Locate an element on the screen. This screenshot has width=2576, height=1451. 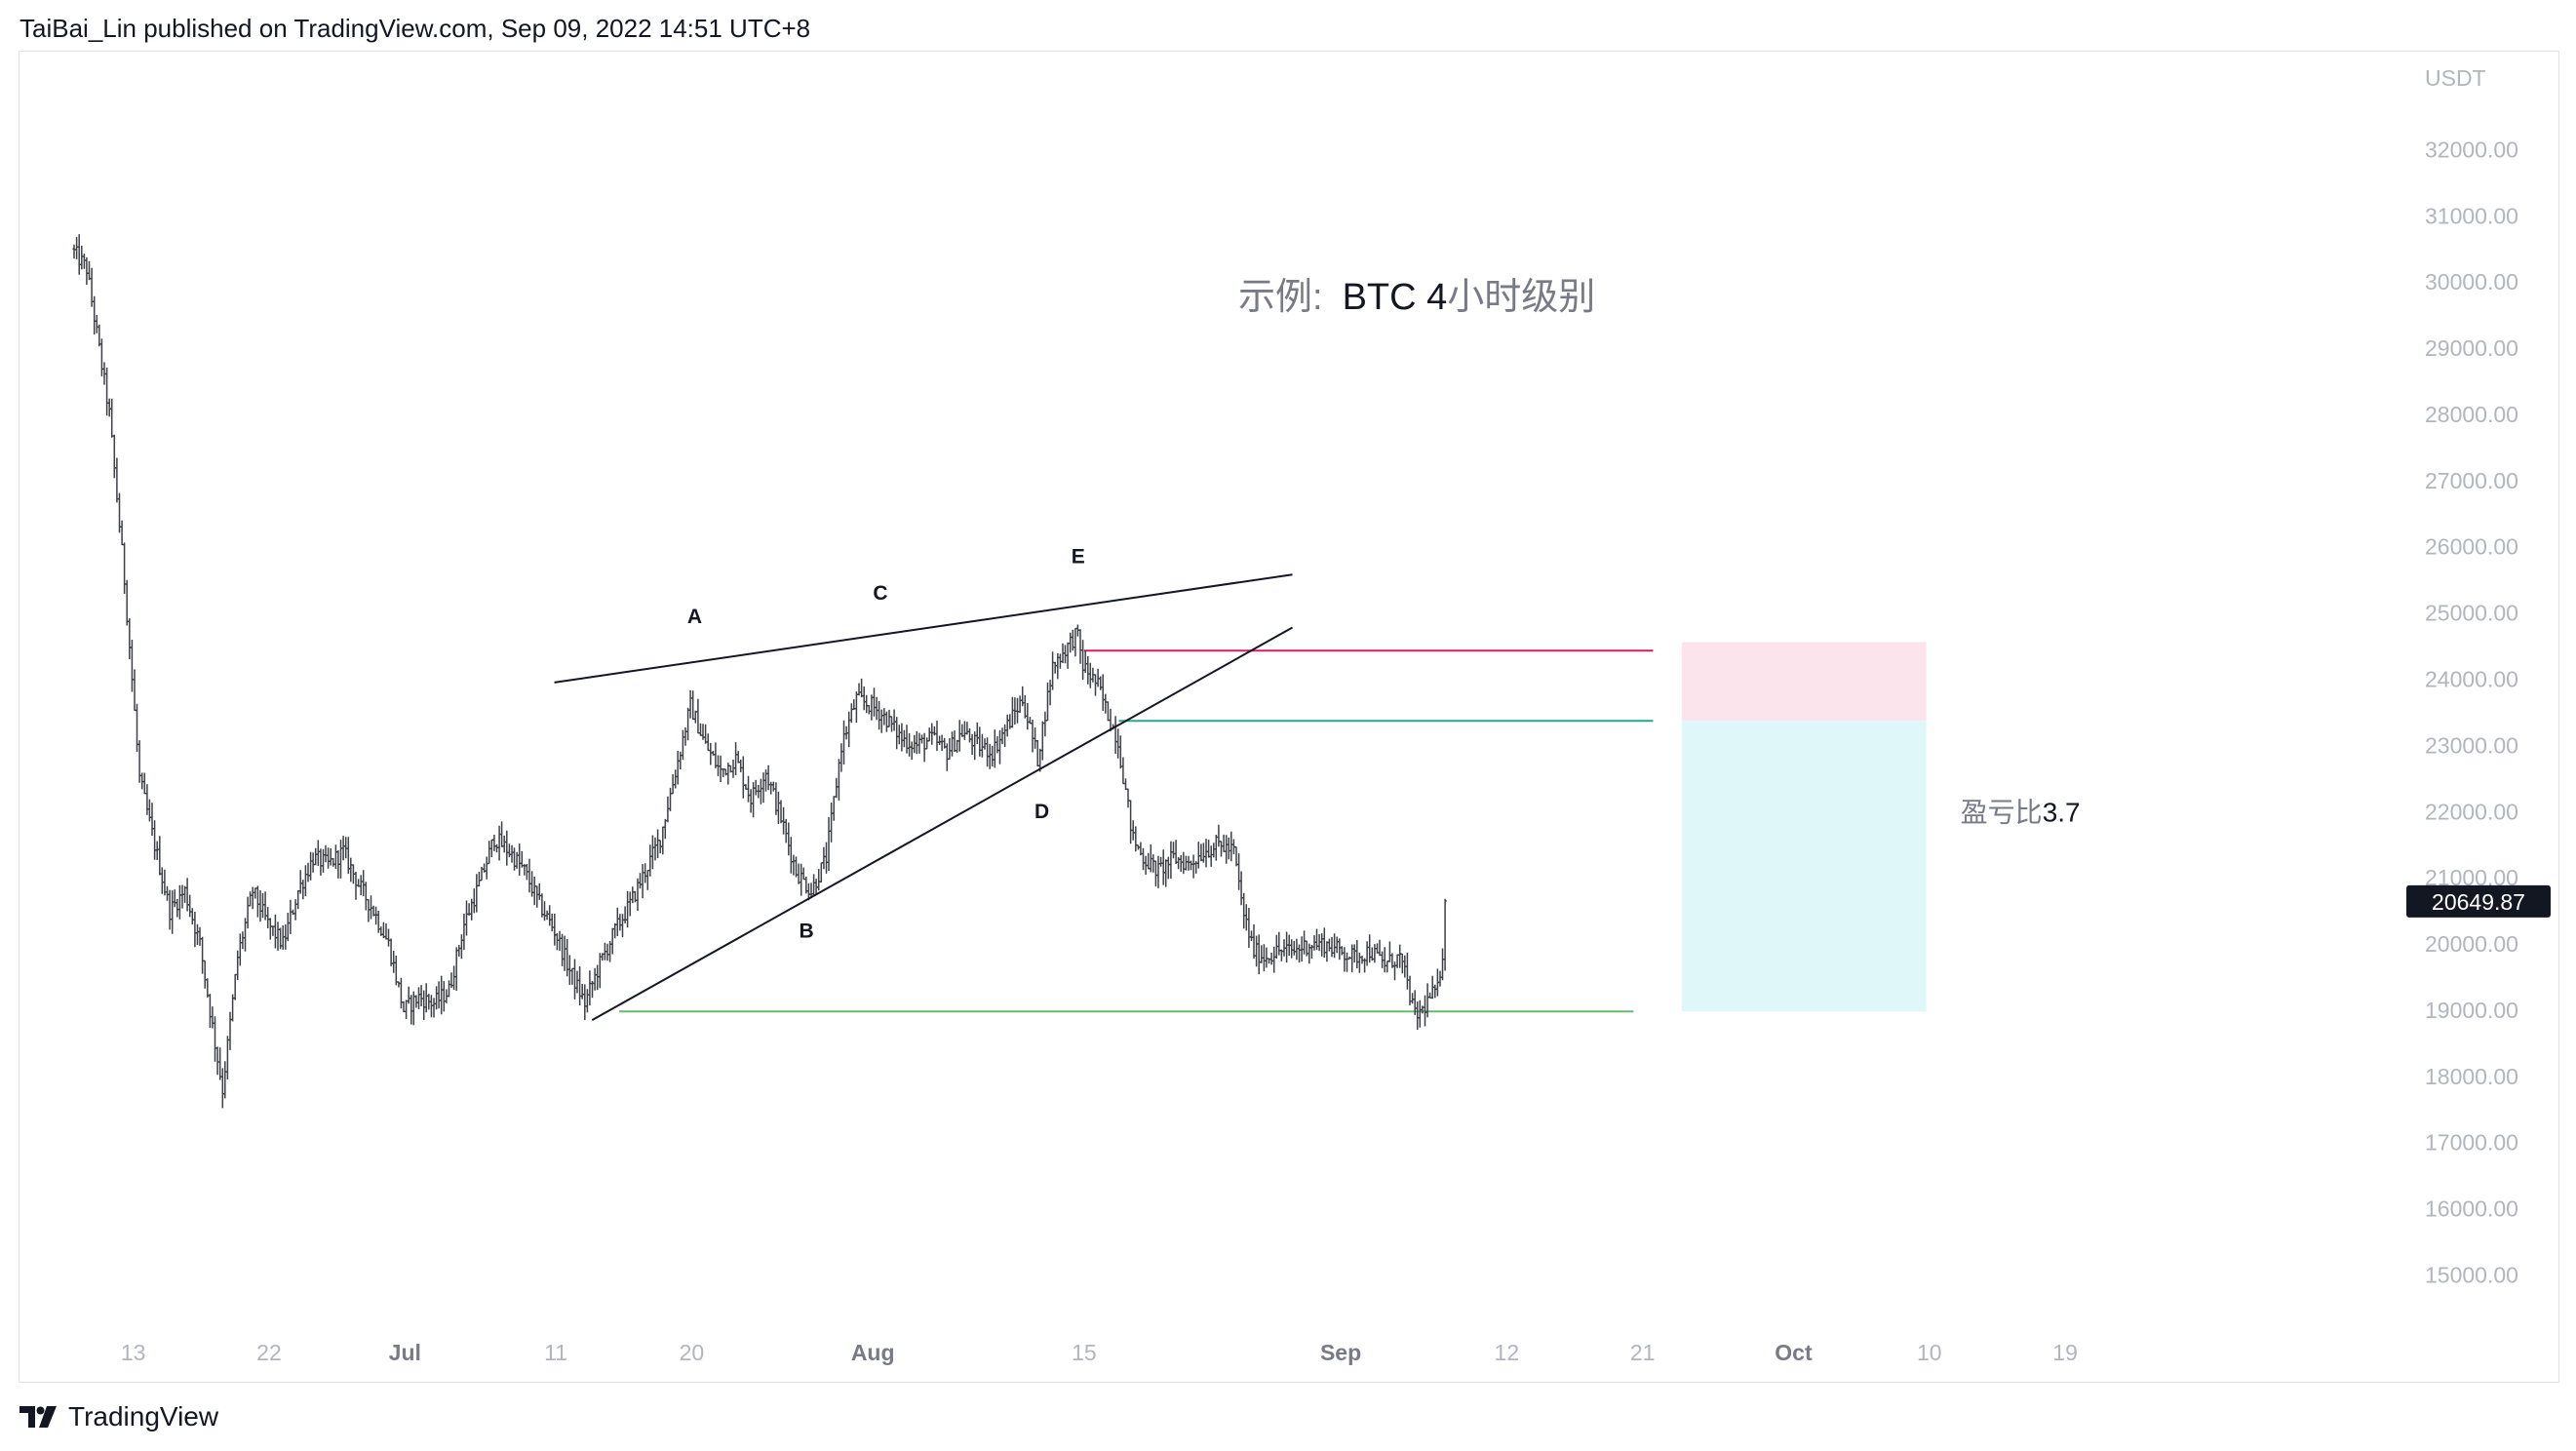
x-tick-label: 12 is located at coordinates (1507, 1352).